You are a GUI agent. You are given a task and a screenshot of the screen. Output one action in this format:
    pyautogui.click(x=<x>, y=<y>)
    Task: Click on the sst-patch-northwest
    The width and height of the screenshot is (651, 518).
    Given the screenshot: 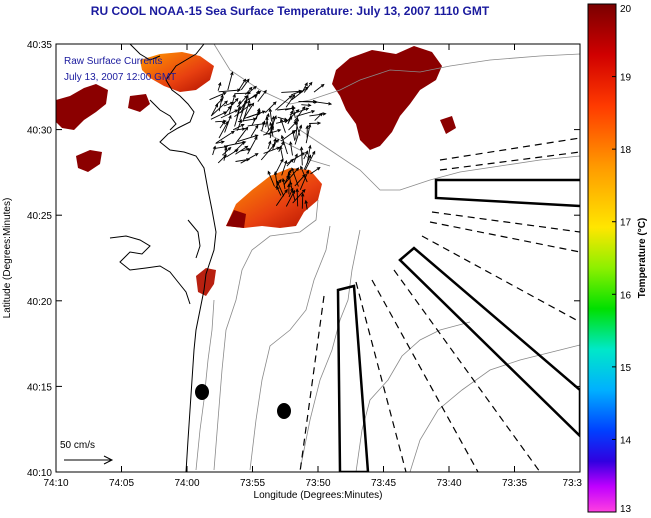 What is the action you would take?
    pyautogui.click(x=177, y=72)
    